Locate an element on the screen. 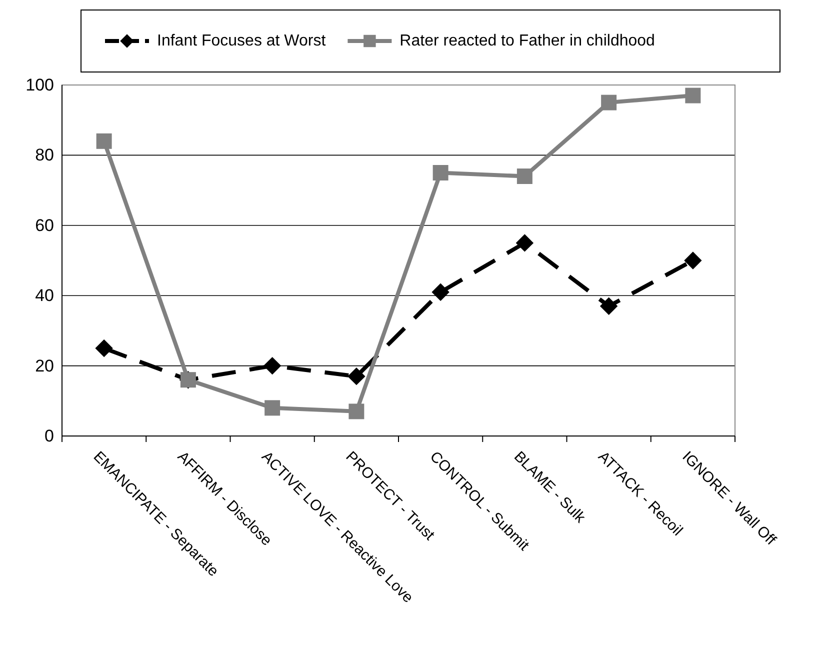 This screenshot has height=662, width=819. y-tick-label: 20 is located at coordinates (44, 366).